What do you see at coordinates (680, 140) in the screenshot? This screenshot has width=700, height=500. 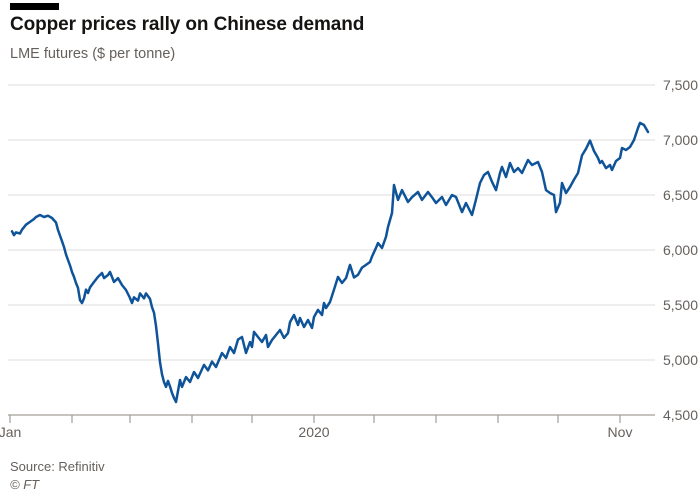 I see `y-axis-label: 7,000` at bounding box center [680, 140].